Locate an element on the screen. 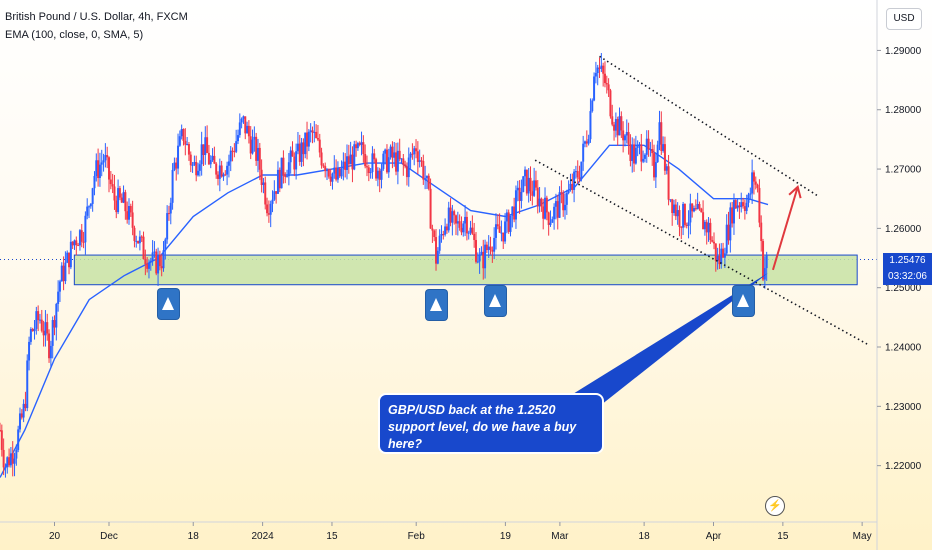 The height and width of the screenshot is (550, 932). currency-button: USD is located at coordinates (904, 19).